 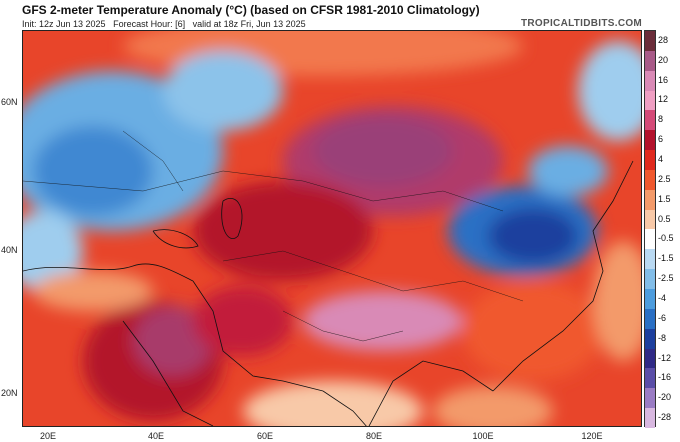 What do you see at coordinates (483, 436) in the screenshot?
I see `lon-label-100e: 100E` at bounding box center [483, 436].